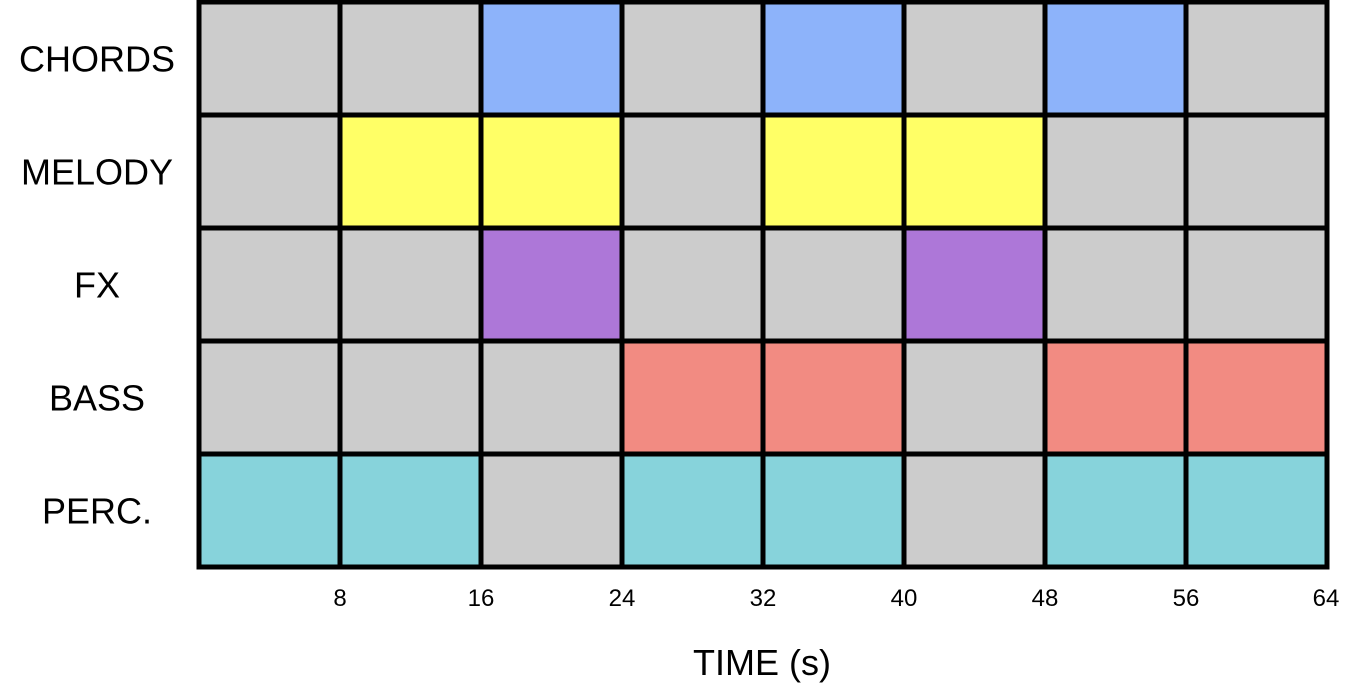 The height and width of the screenshot is (690, 1350). I want to click on cell-perc-56-64-active, so click(1256, 510).